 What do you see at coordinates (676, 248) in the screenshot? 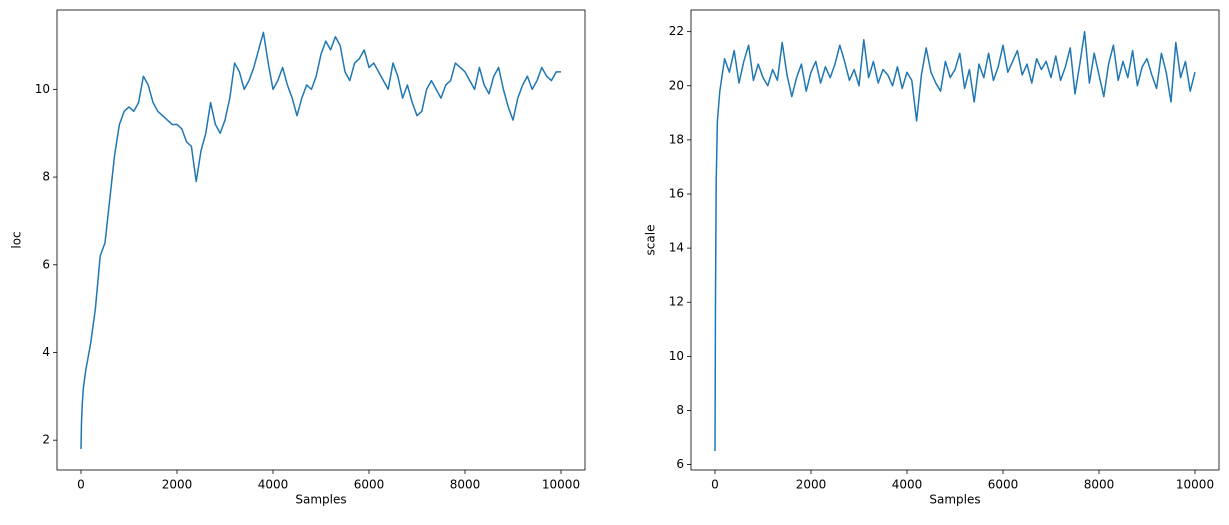
I see `y-tick-label: 14` at bounding box center [676, 248].